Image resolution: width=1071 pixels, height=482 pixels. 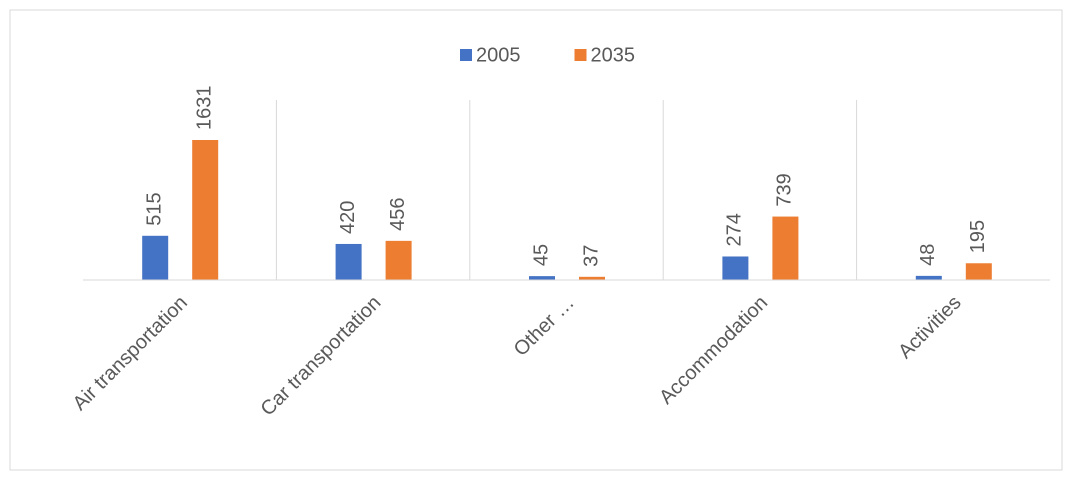 I want to click on data-label: 515, so click(x=154, y=208).